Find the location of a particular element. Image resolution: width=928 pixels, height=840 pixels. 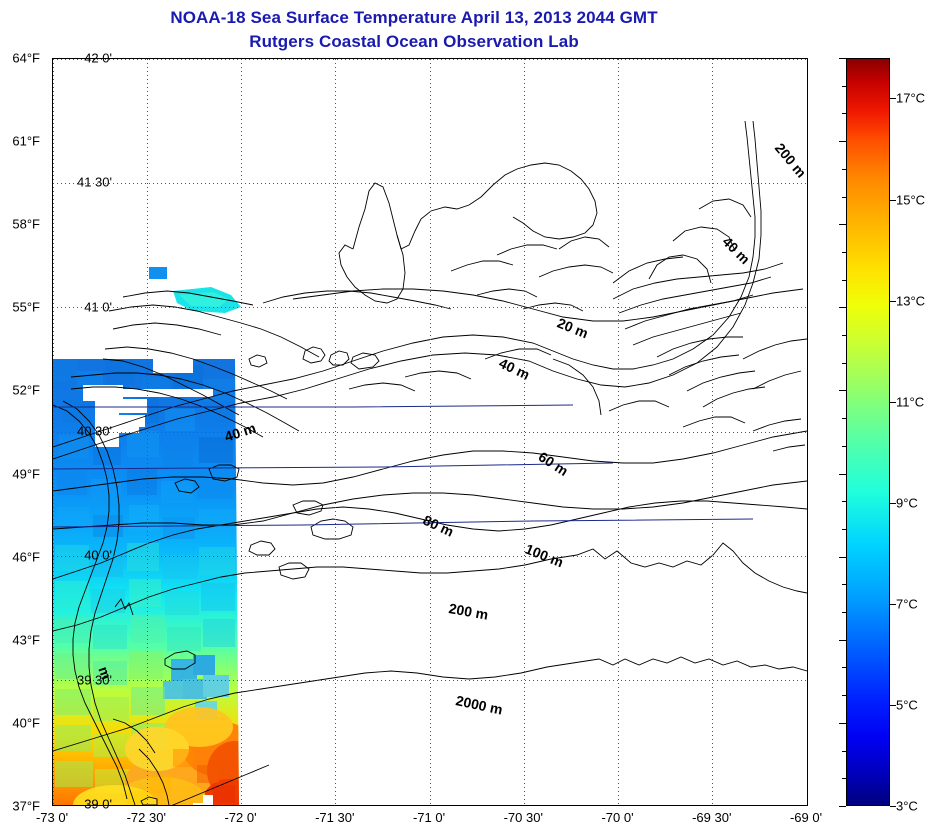

lat-axis-label: 39 30' is located at coordinates (94, 680).